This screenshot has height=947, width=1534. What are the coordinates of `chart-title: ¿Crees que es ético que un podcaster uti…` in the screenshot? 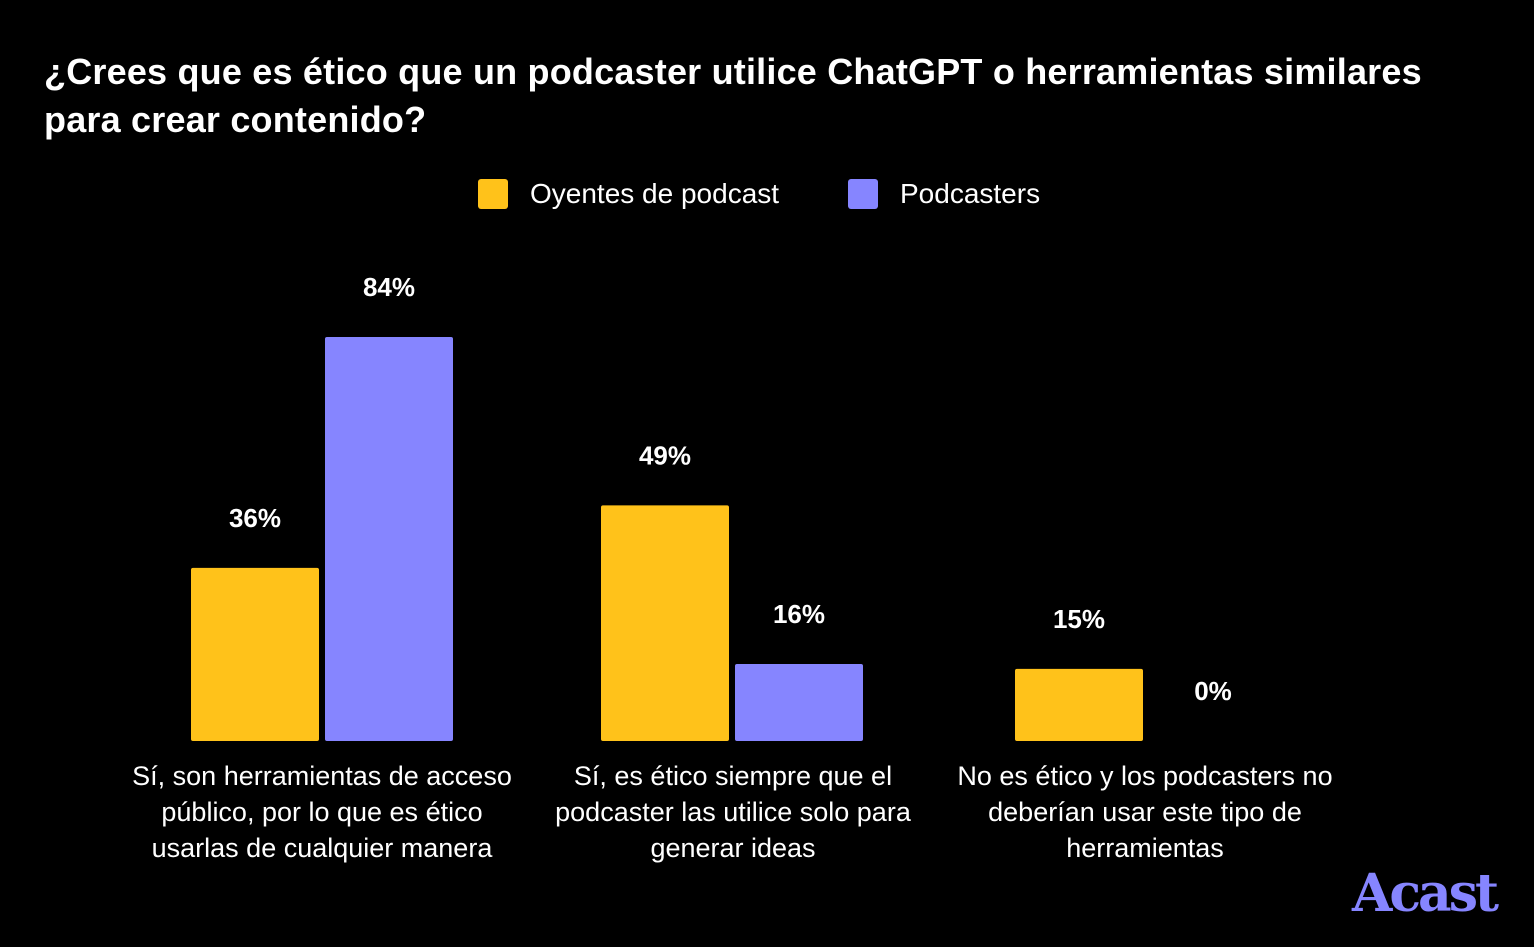 It's located at (733, 95).